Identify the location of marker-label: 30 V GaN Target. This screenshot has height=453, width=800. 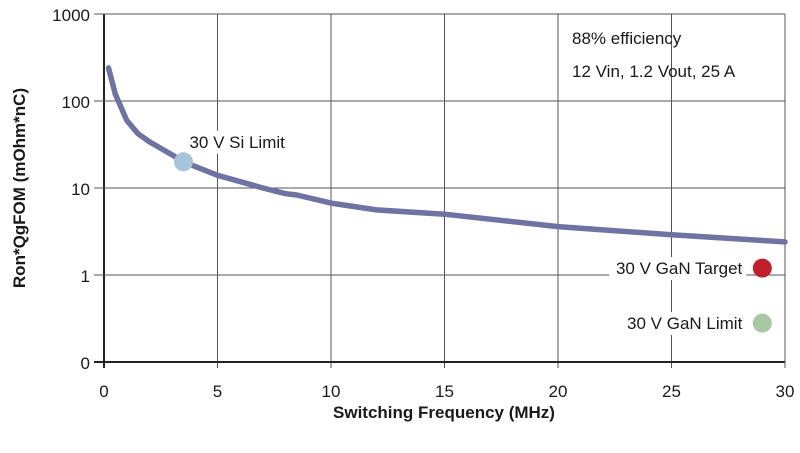
(679, 268).